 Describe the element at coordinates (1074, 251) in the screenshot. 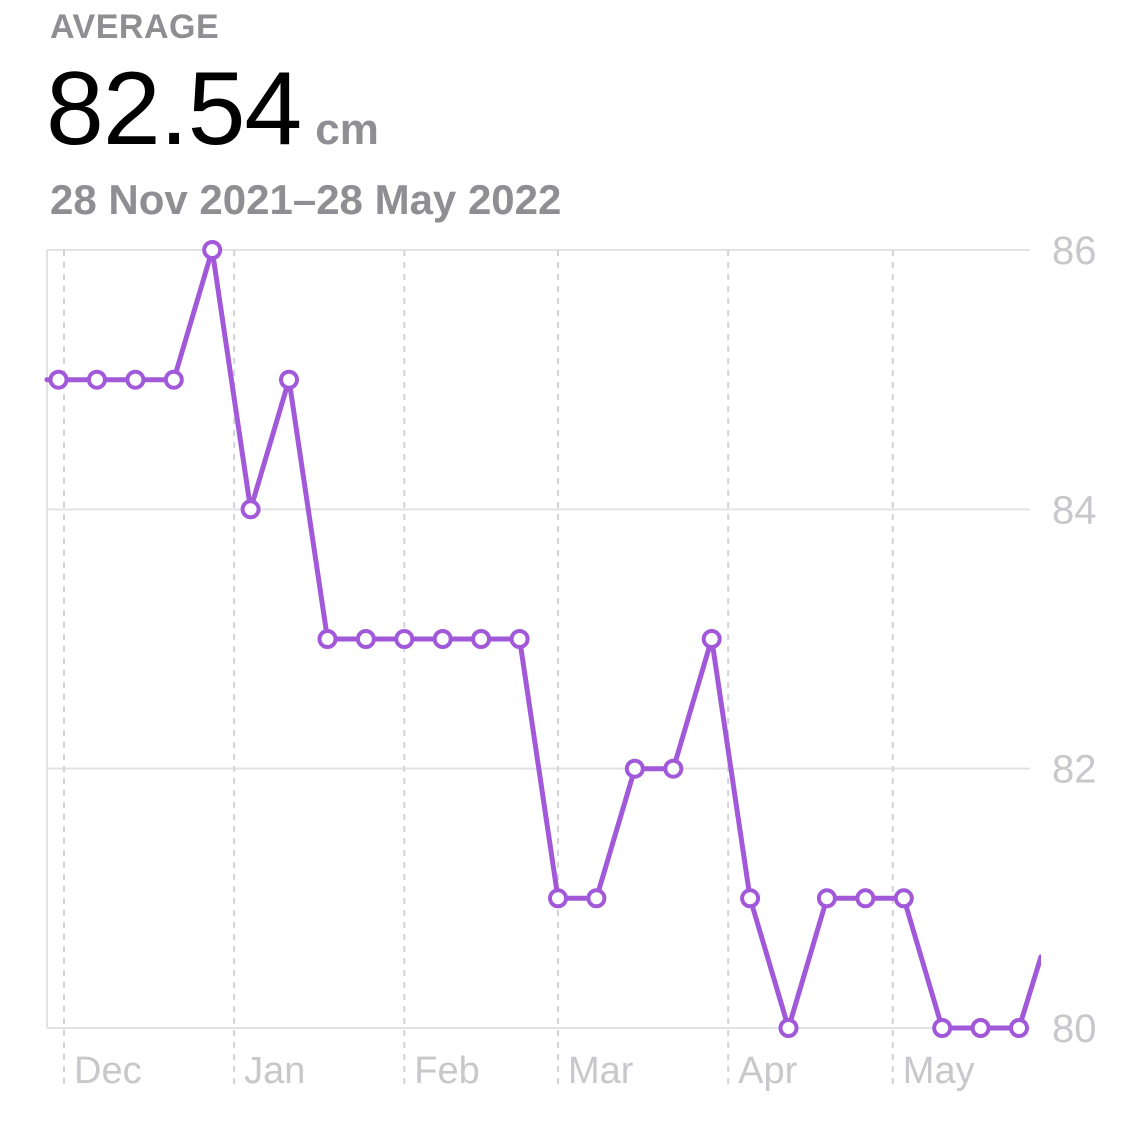

I see `y-tick-label: 86` at that location.